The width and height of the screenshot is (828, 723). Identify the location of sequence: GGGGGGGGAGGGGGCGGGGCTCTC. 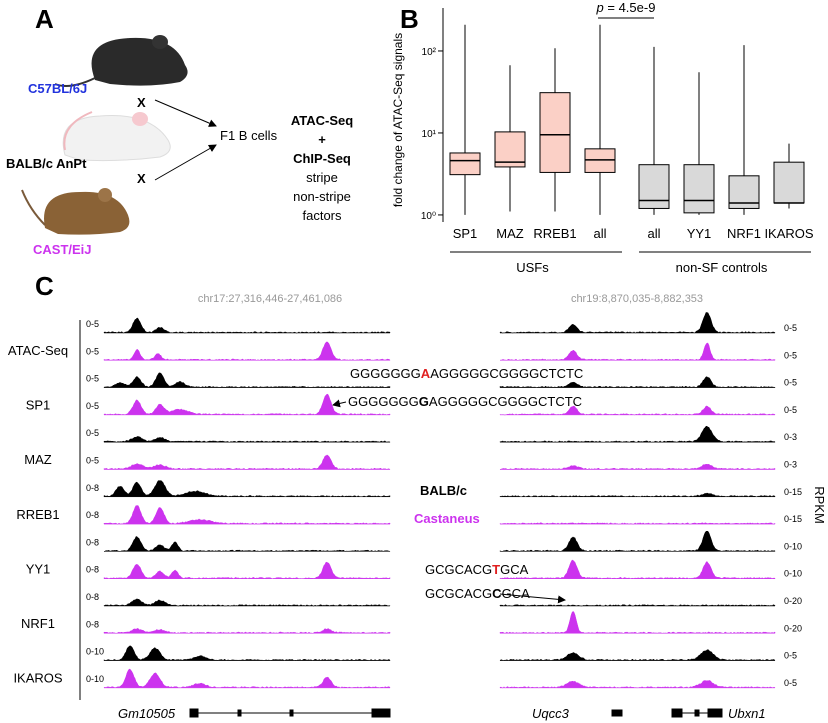
(465, 401).